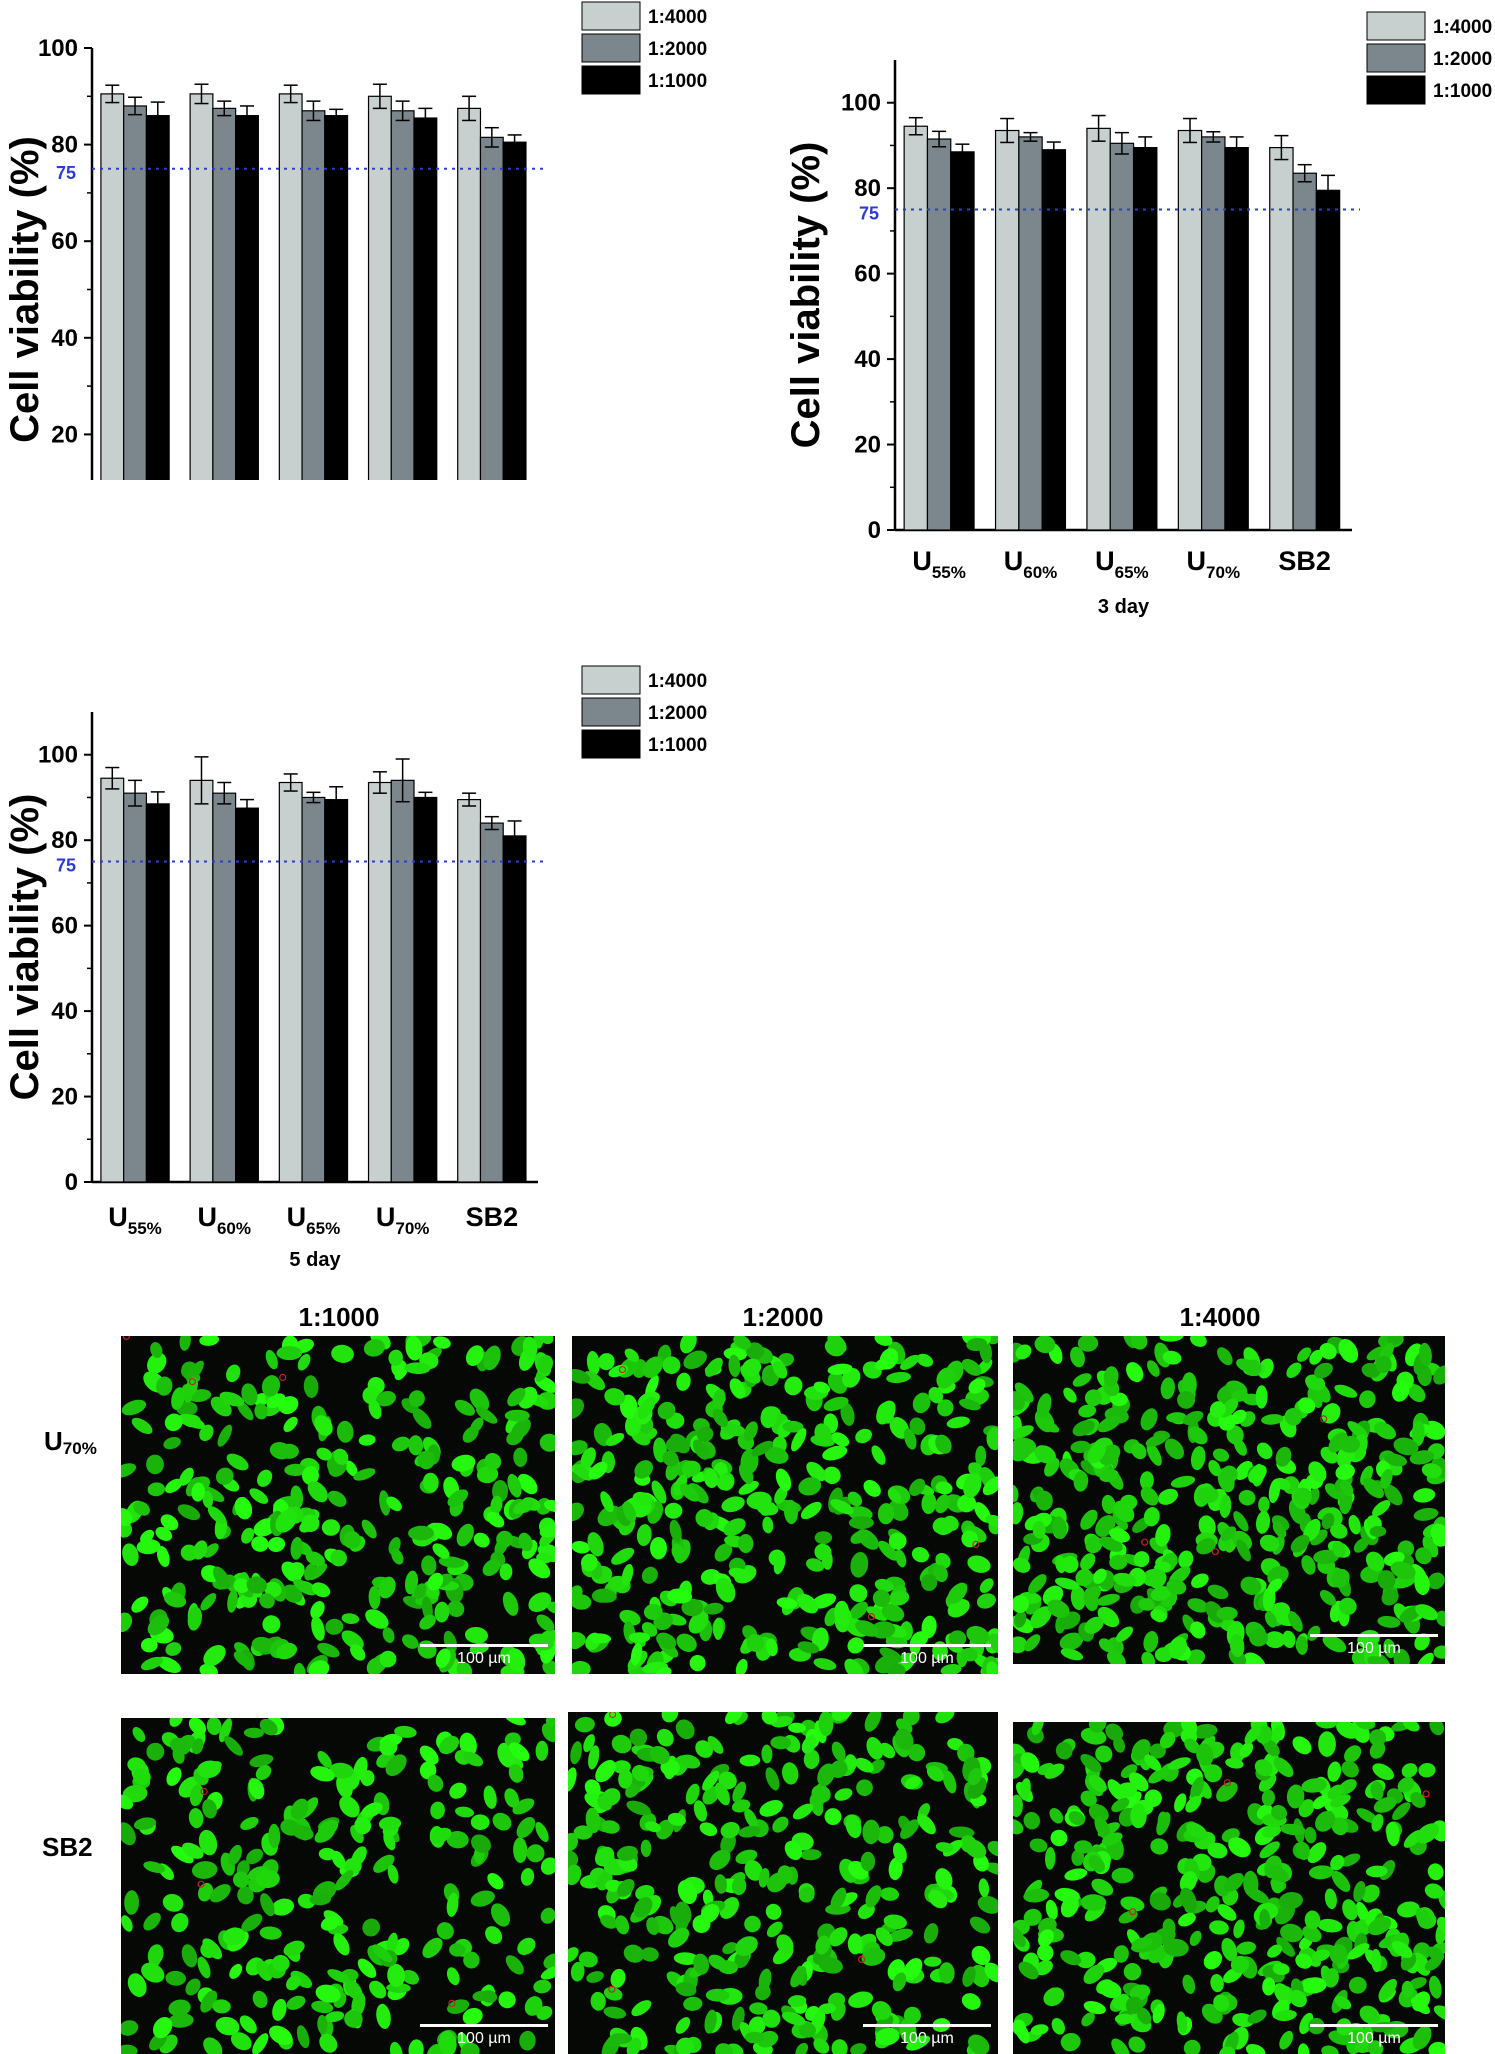 This screenshot has width=1495, height=2054. Describe the element at coordinates (338, 1886) in the screenshot. I see `micrograph-cells` at that location.